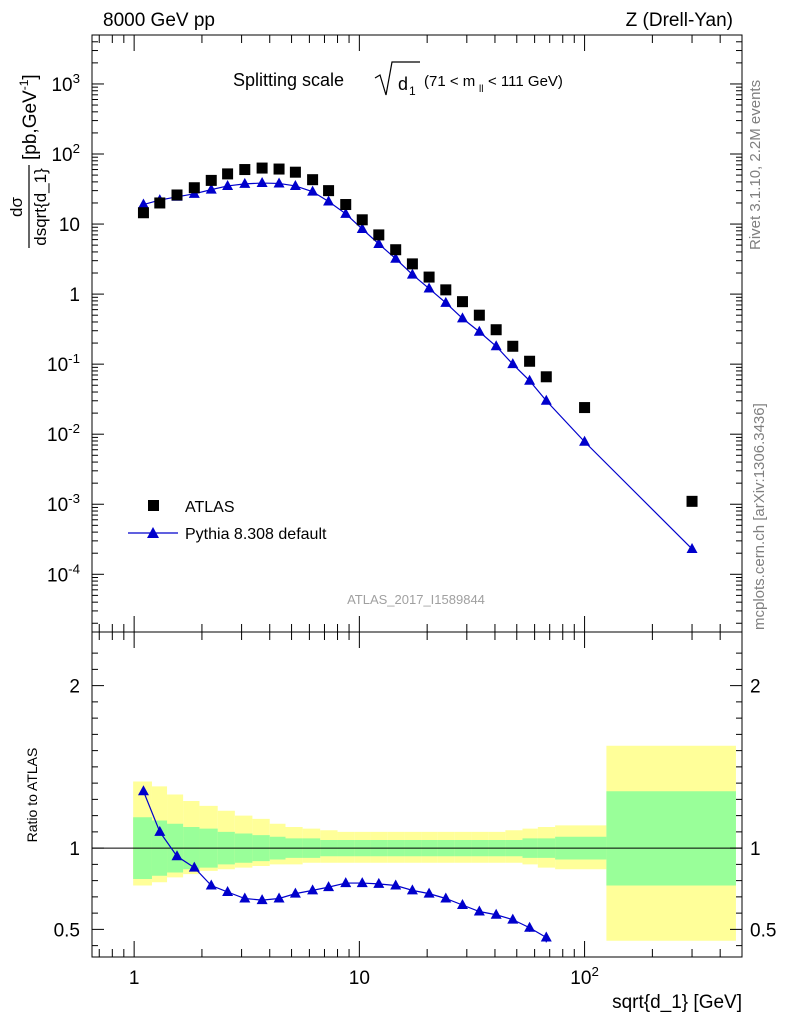  Describe the element at coordinates (65, 83) in the screenshot. I see `y-tick-label: 10³` at that location.